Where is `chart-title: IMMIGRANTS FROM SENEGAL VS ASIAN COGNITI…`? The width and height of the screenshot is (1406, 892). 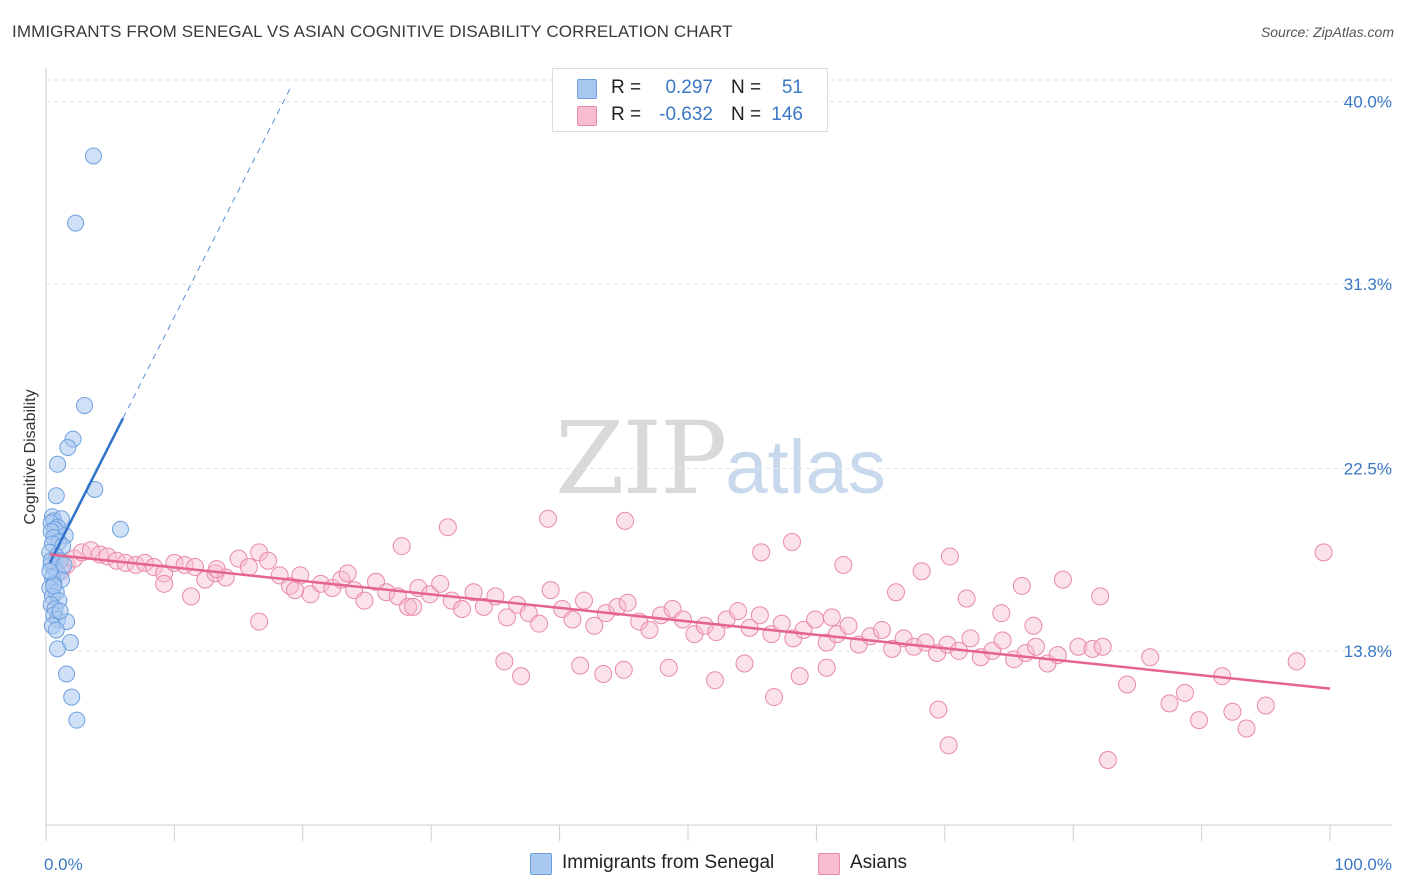 chart-title: IMMIGRANTS FROM SENEGAL VS ASIAN COGNITI… is located at coordinates (372, 31).